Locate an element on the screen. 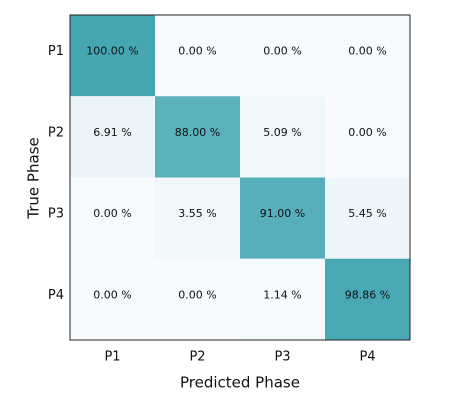  y-tick-label: P1 is located at coordinates (56, 51).